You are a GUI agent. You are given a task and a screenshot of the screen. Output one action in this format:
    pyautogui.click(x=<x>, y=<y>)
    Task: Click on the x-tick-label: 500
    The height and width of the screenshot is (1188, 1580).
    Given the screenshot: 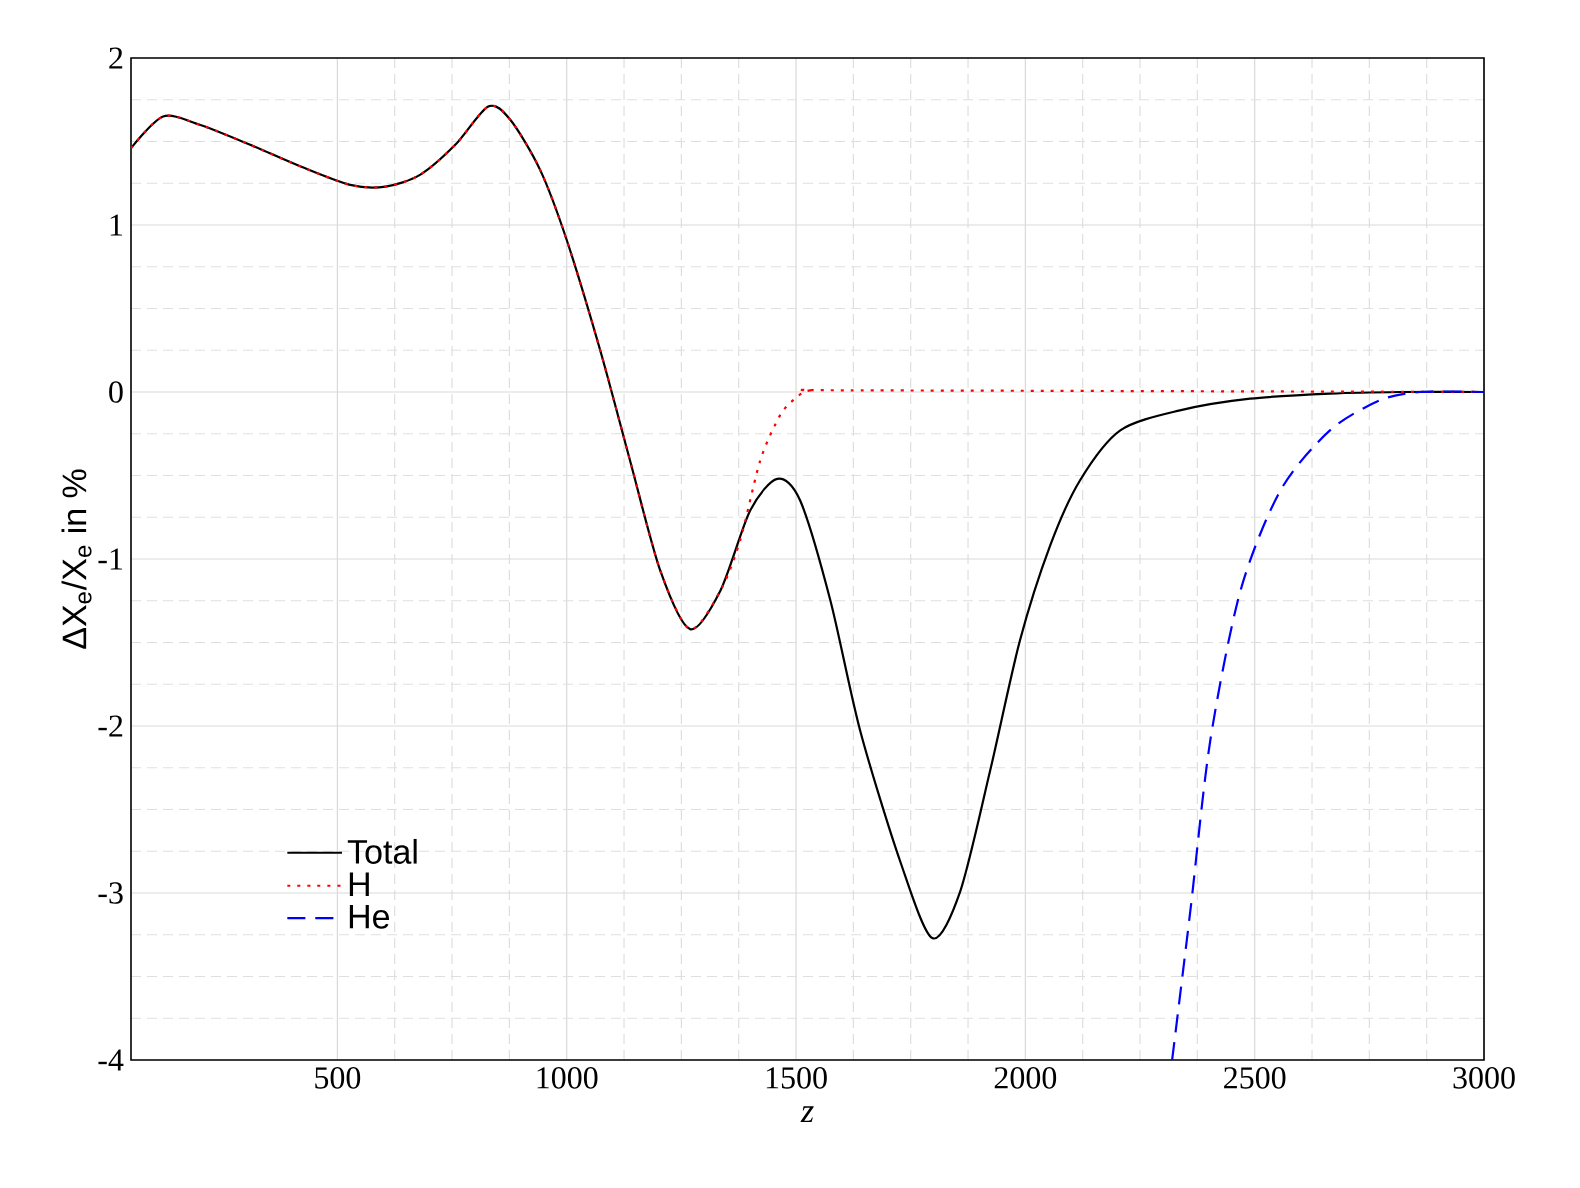 What is the action you would take?
    pyautogui.click(x=338, y=1078)
    